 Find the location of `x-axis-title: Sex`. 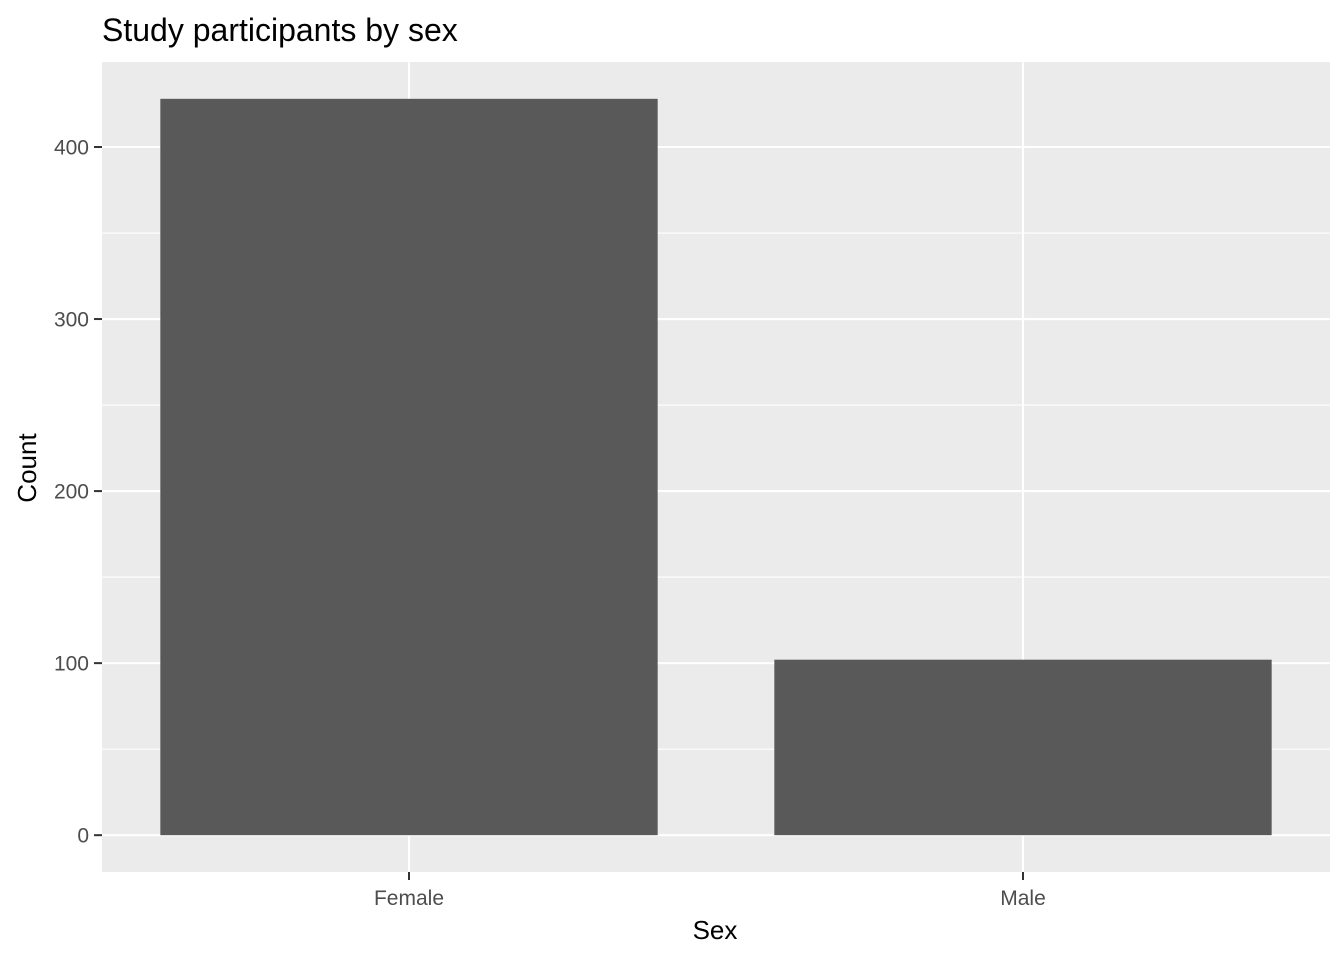

x-axis-title: Sex is located at coordinates (715, 930).